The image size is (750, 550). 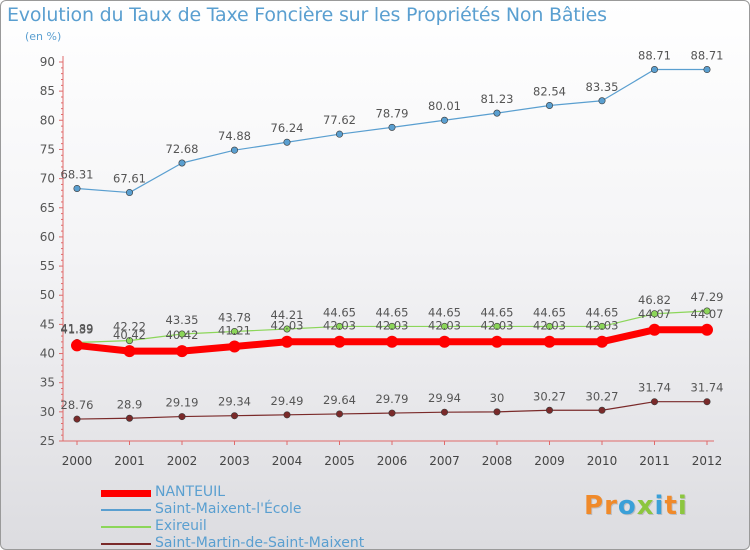 What do you see at coordinates (47, 295) in the screenshot?
I see `y-tick-label: 50` at bounding box center [47, 295].